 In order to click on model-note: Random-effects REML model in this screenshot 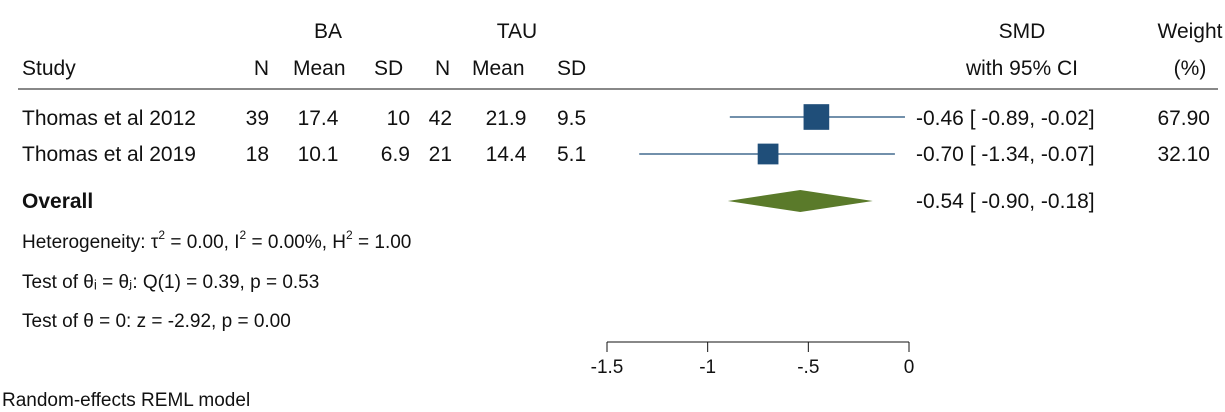, I will do `click(126, 400)`.